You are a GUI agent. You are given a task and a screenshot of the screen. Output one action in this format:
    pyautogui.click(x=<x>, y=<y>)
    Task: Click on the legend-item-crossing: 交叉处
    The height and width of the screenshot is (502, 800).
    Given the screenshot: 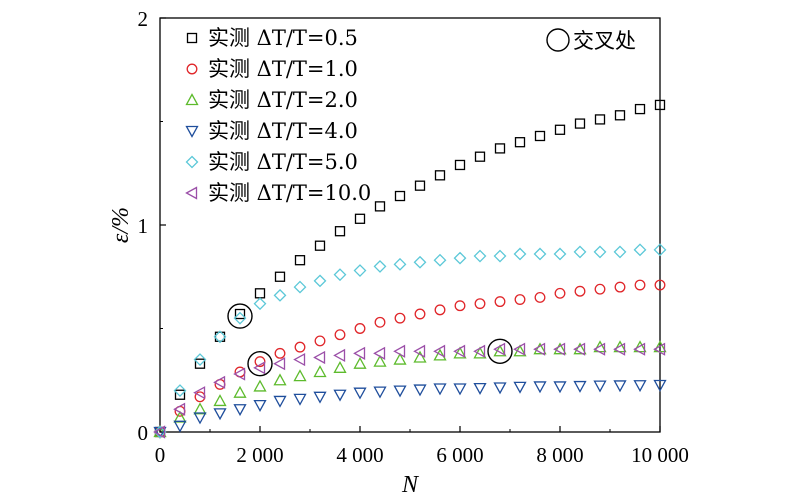 What is the action you would take?
    pyautogui.click(x=591, y=40)
    